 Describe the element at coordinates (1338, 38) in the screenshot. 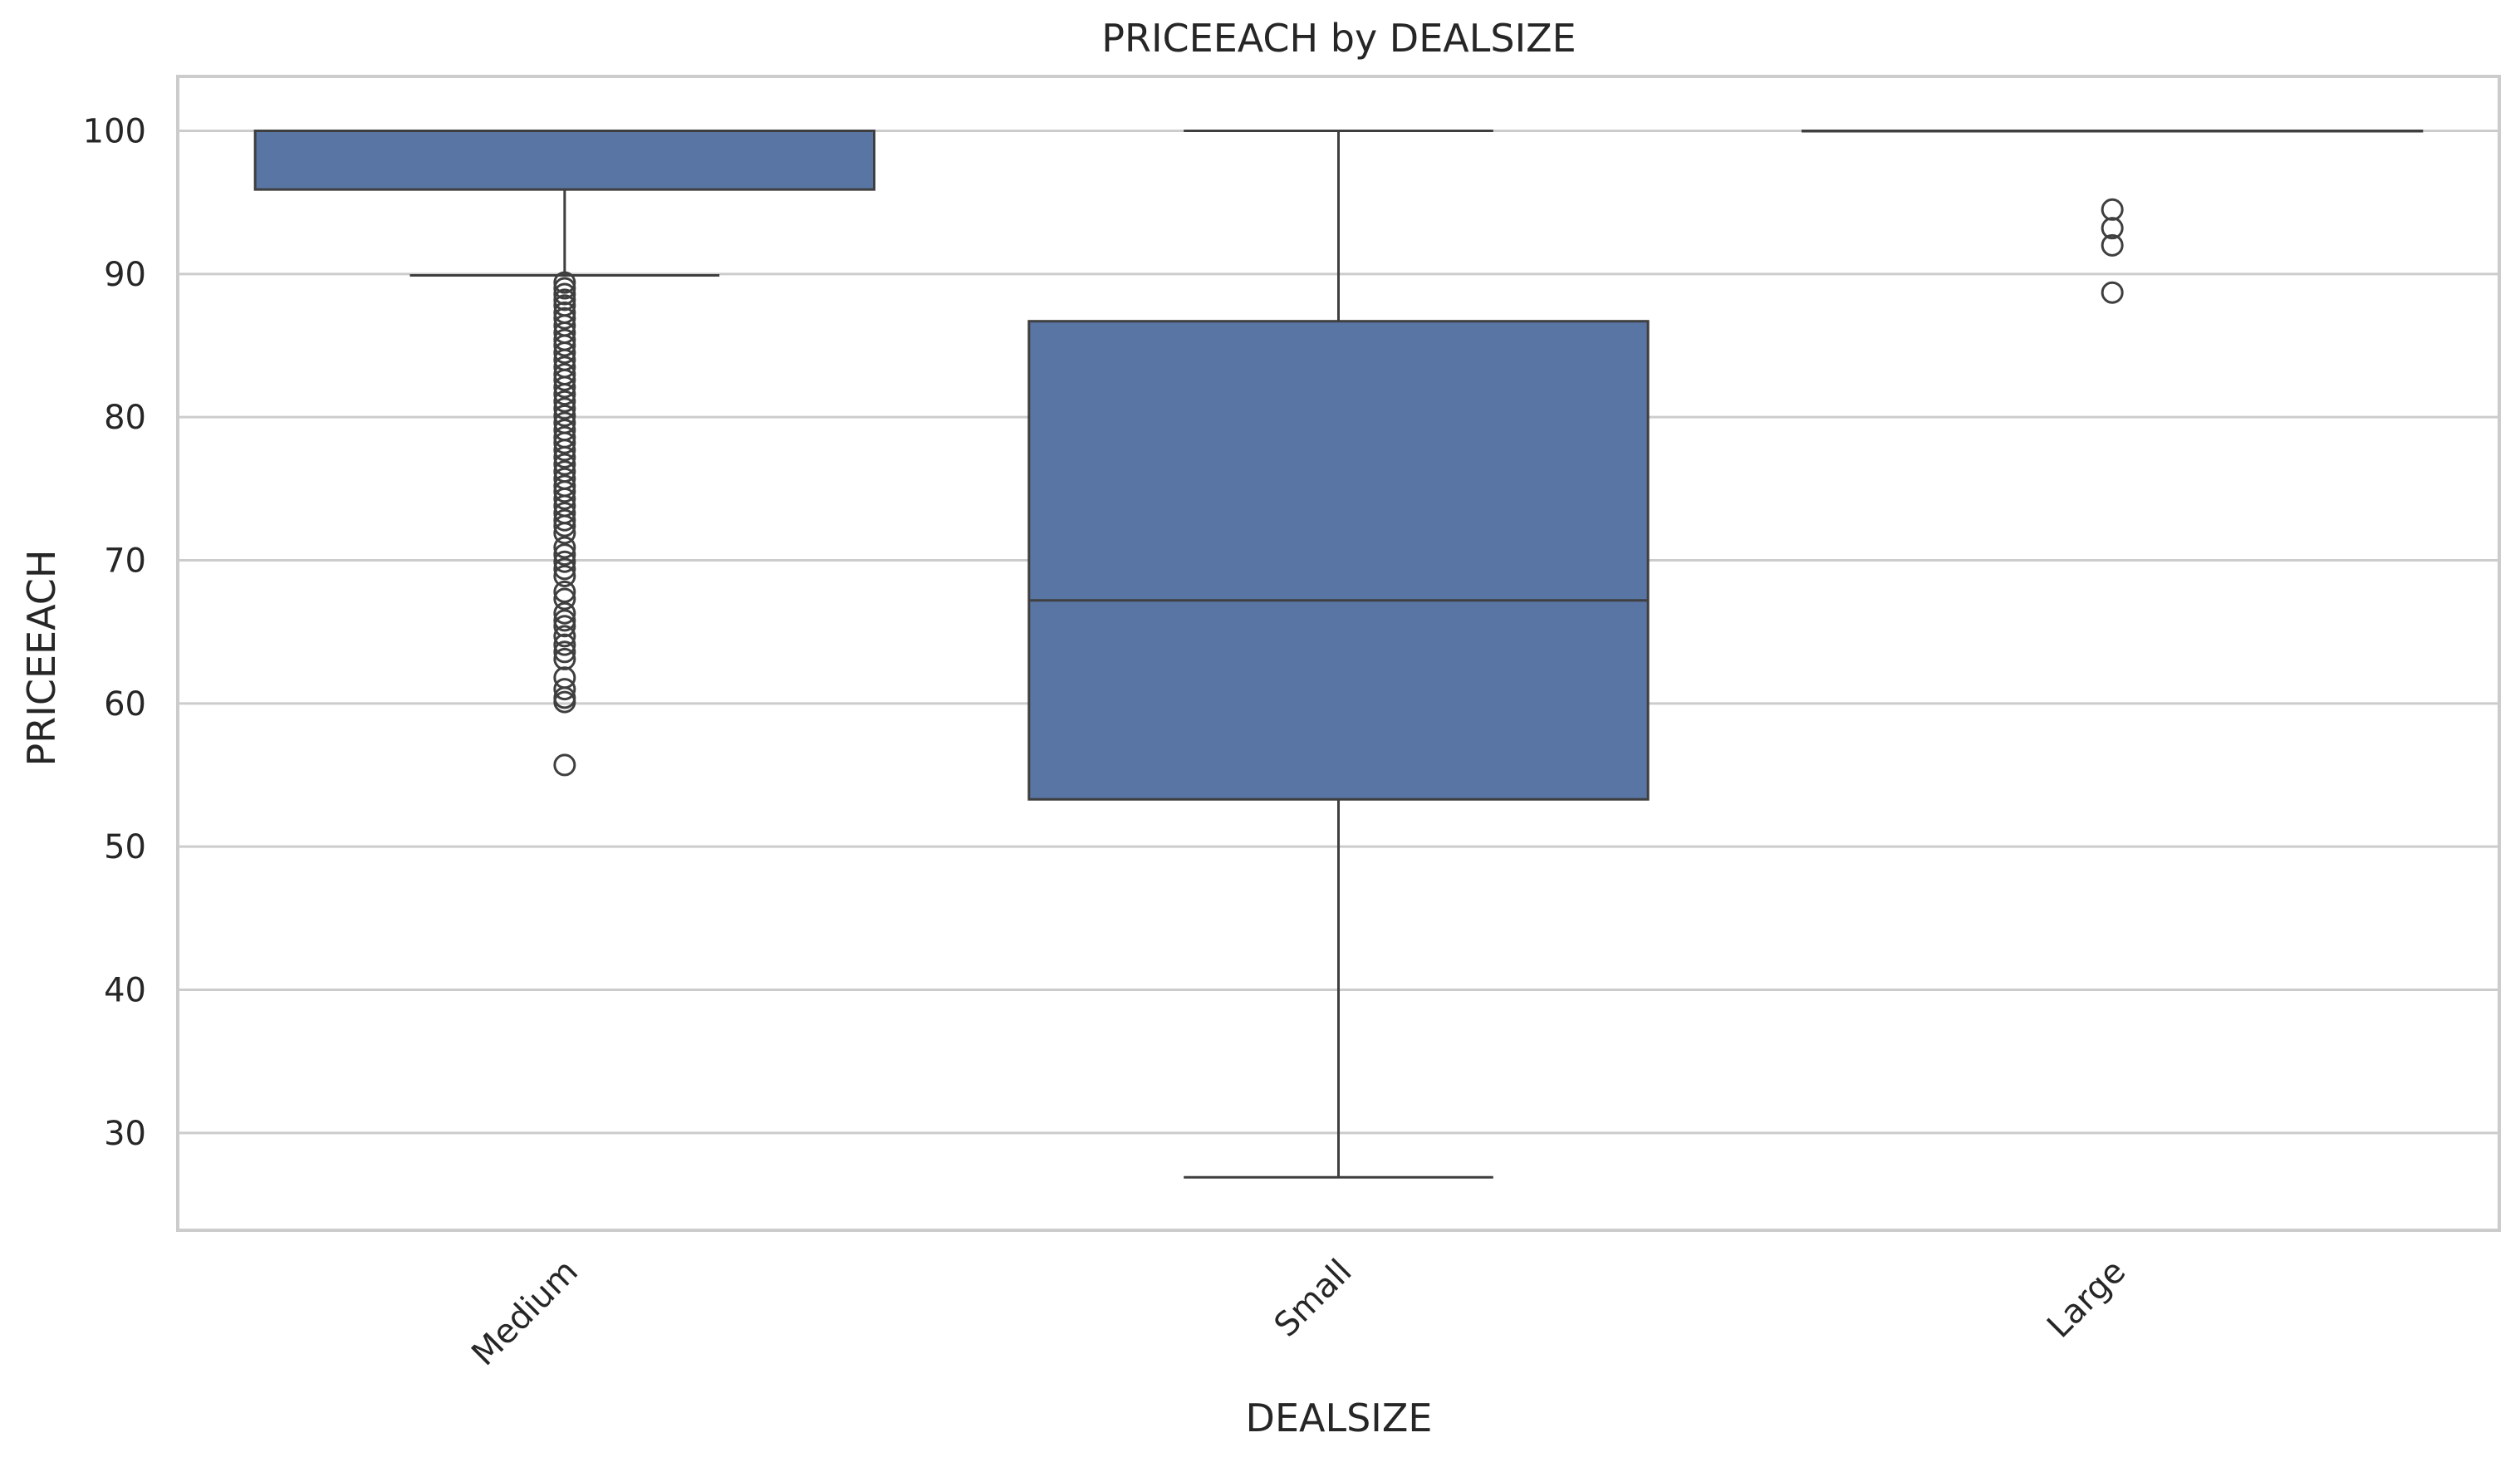

I see `chart-title: PRICEEACH by DEALSIZE` at that location.